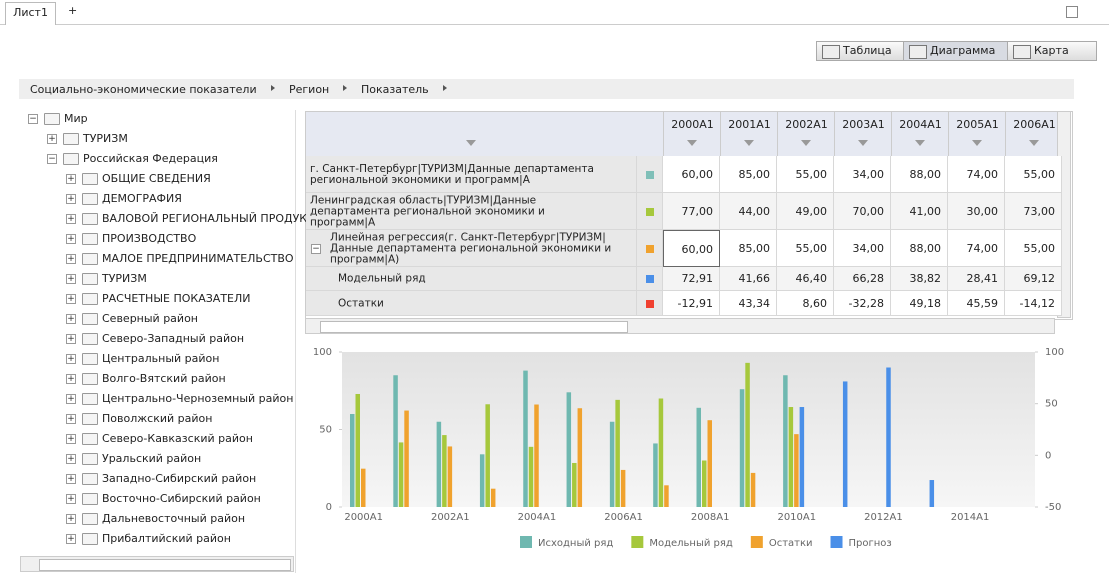 The width and height of the screenshot is (1109, 575). What do you see at coordinates (198, 258) in the screenshot?
I see `tree-item: МАЛОЕ ПРЕДПРИНИМАТЕЛЬСТВО` at bounding box center [198, 258].